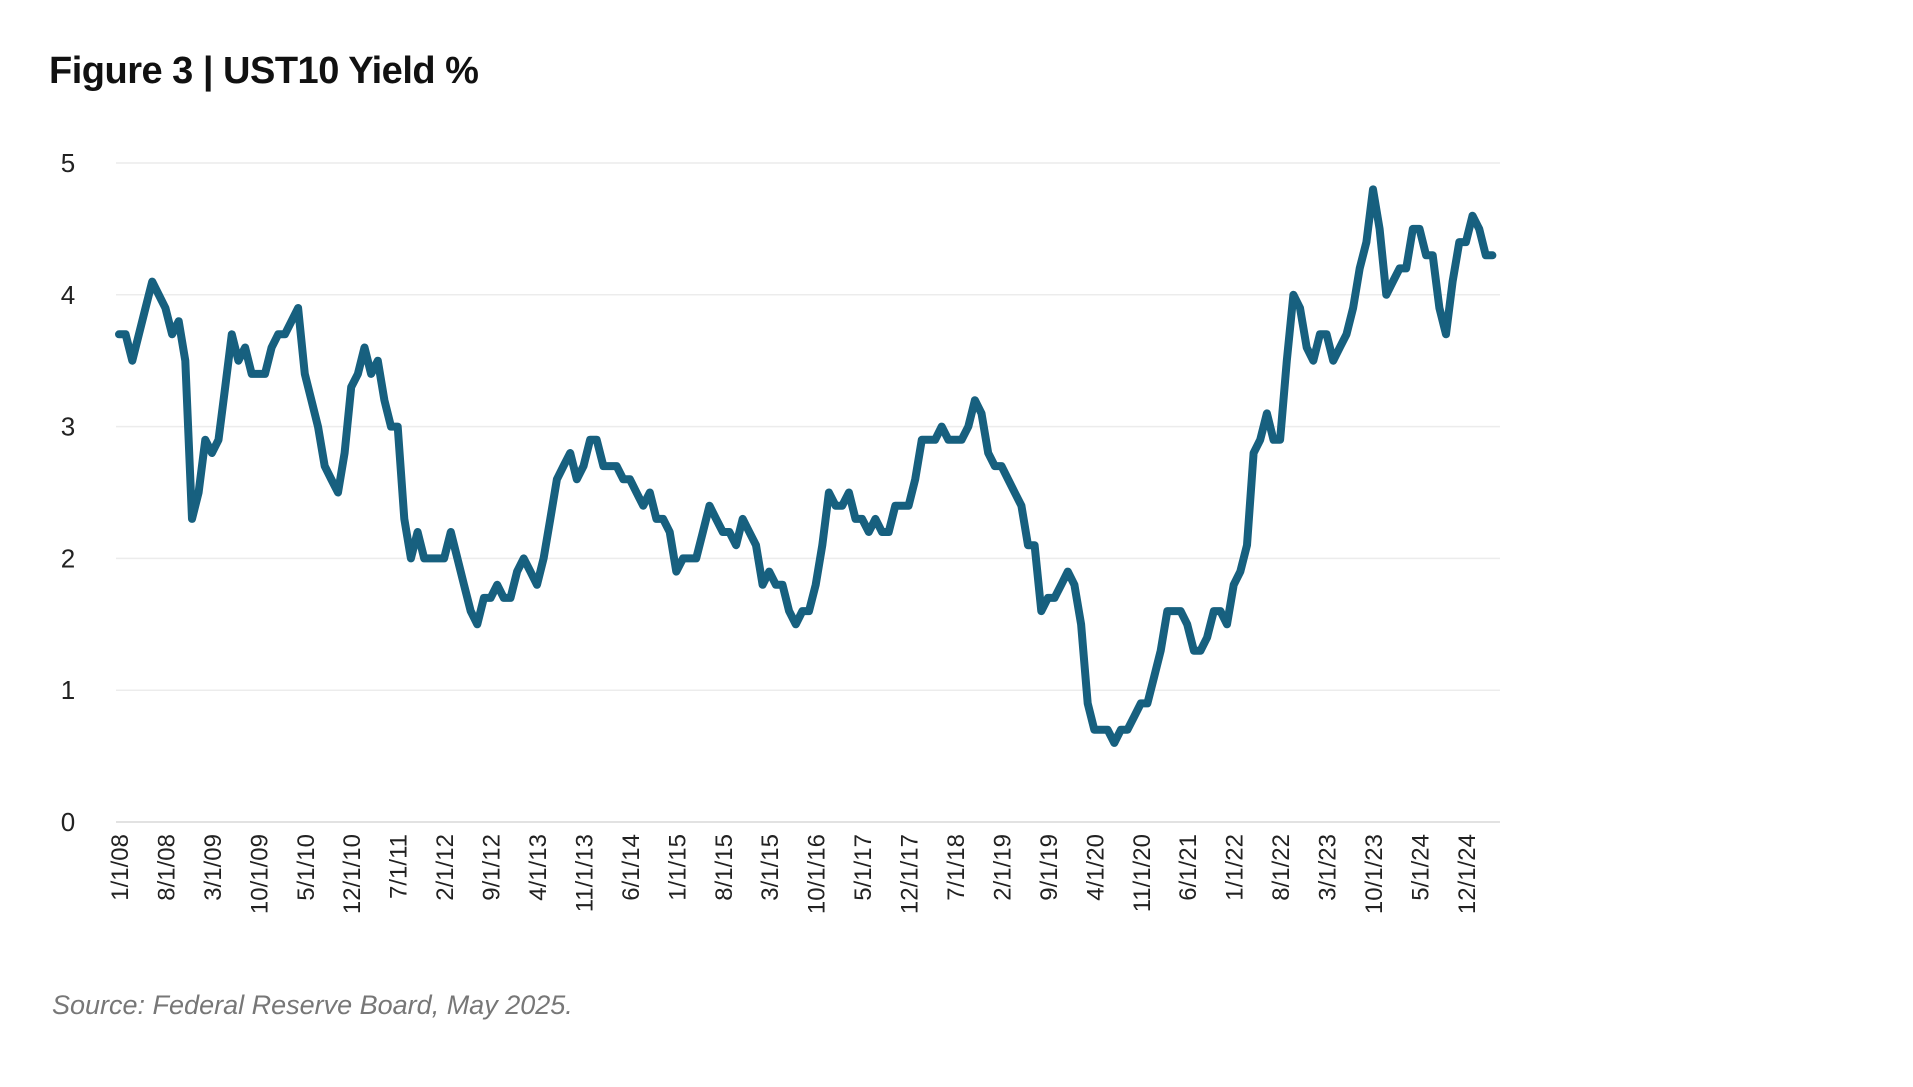 The width and height of the screenshot is (1913, 1087). Describe the element at coordinates (445, 867) in the screenshot. I see `x-tick-label: 2/1/12` at that location.